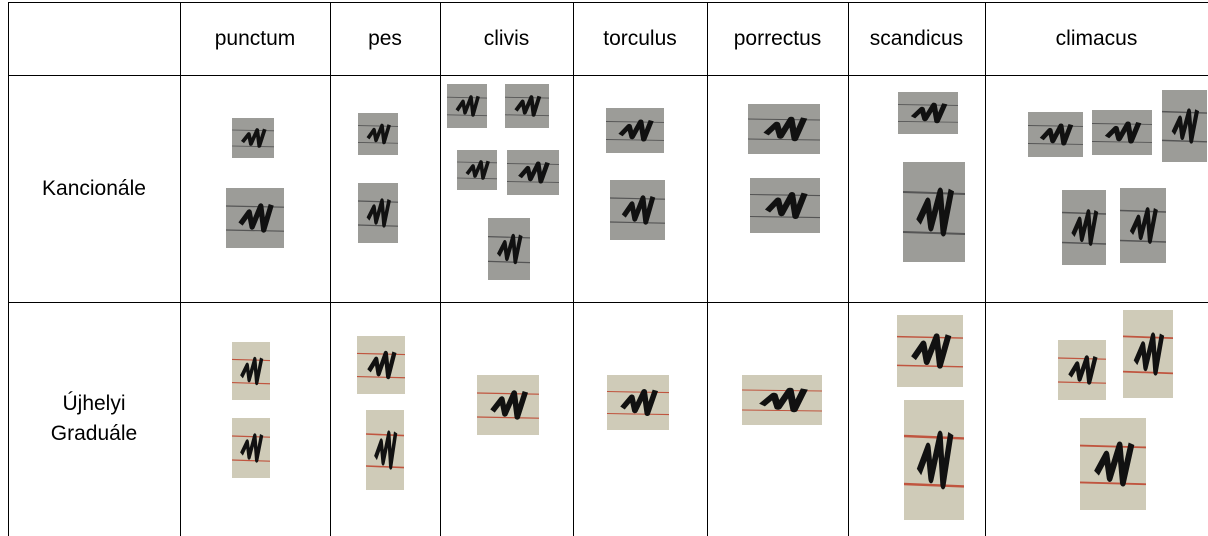 Image resolution: width=1208 pixels, height=536 pixels. I want to click on row-label: Kancionále, so click(94, 188).